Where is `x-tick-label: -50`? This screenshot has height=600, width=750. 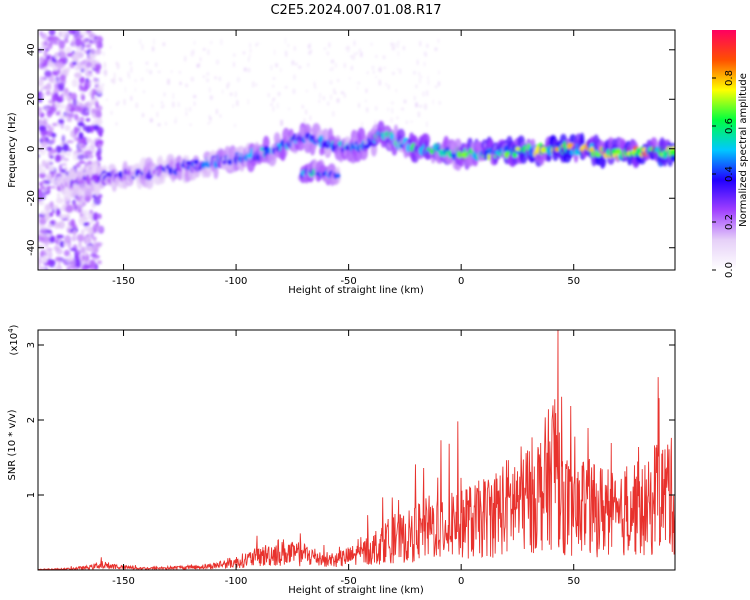 x-tick-label: -50 is located at coordinates (348, 281).